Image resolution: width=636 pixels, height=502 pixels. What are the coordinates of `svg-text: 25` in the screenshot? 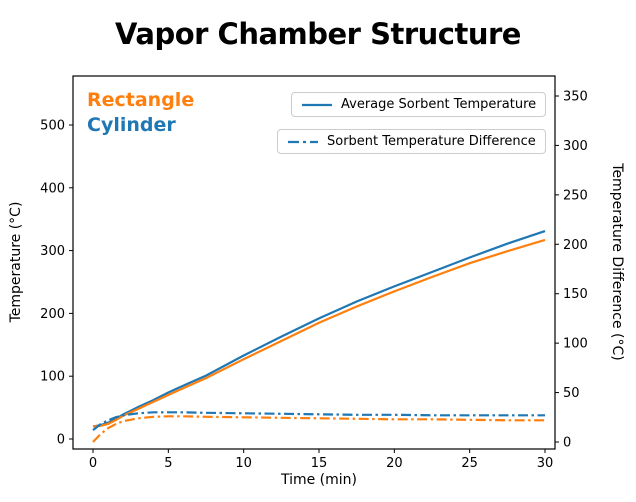 It's located at (469, 463).